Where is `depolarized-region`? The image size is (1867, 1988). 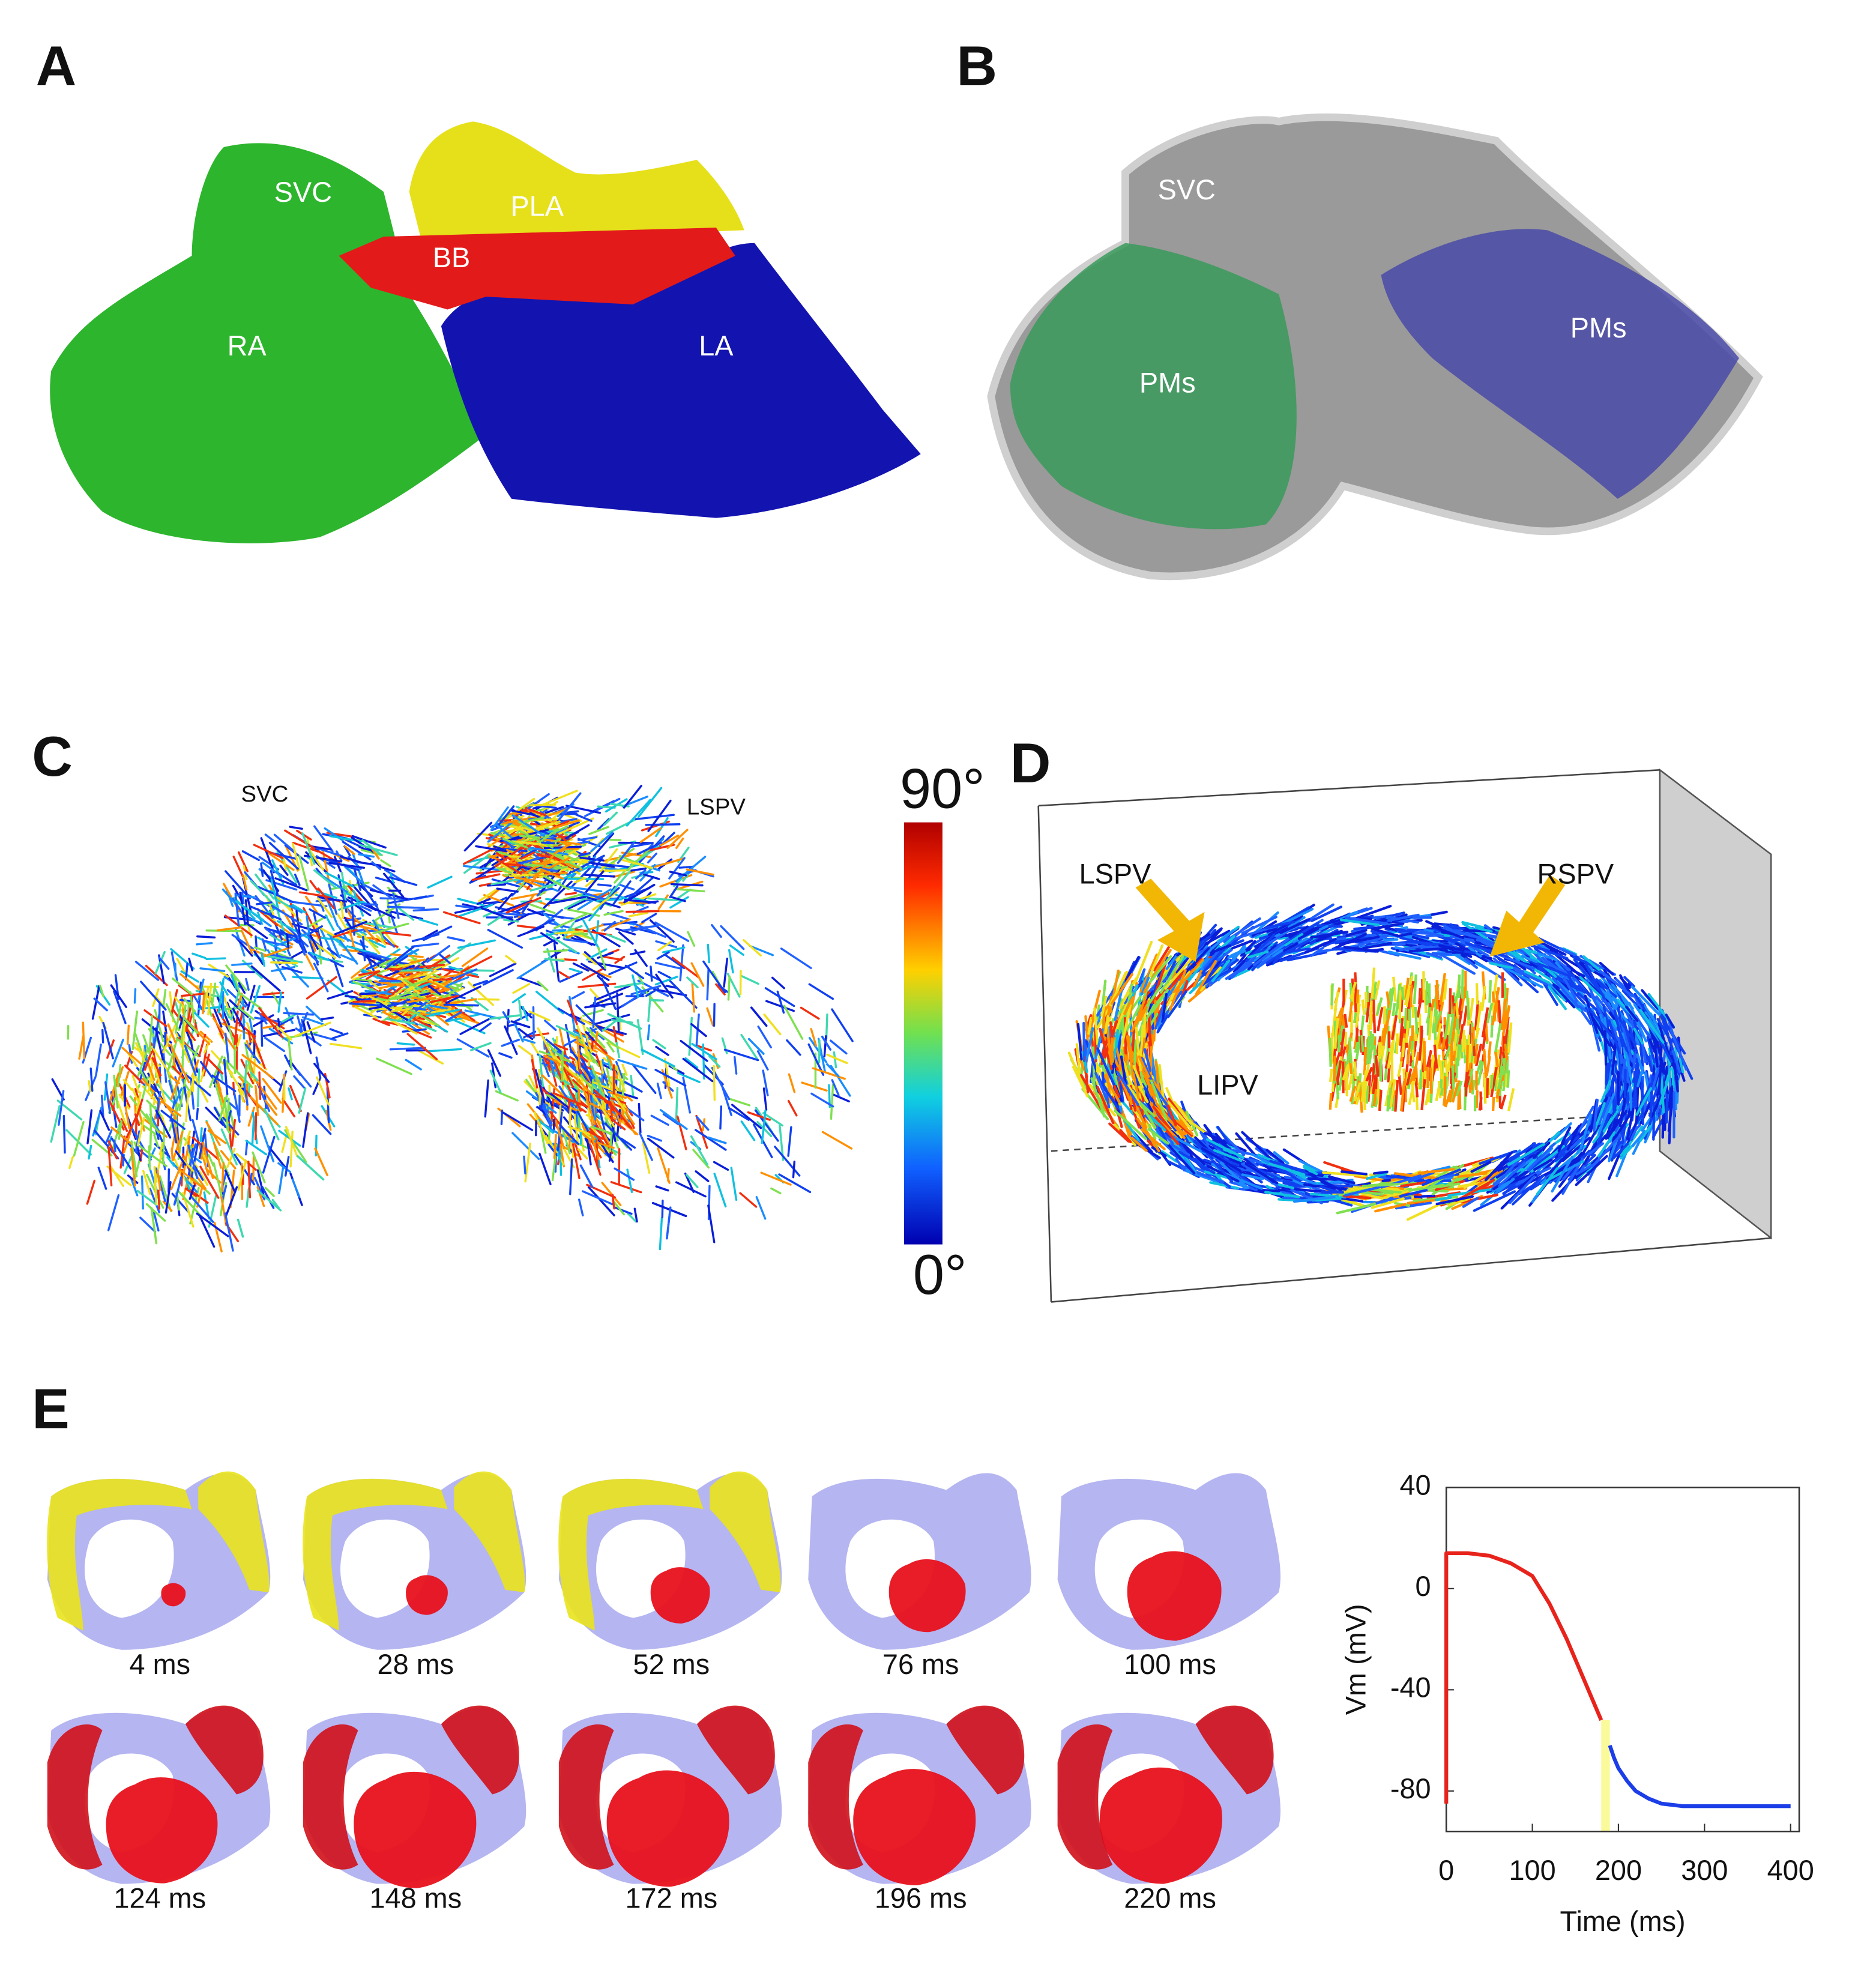 depolarized-region is located at coordinates (680, 1595).